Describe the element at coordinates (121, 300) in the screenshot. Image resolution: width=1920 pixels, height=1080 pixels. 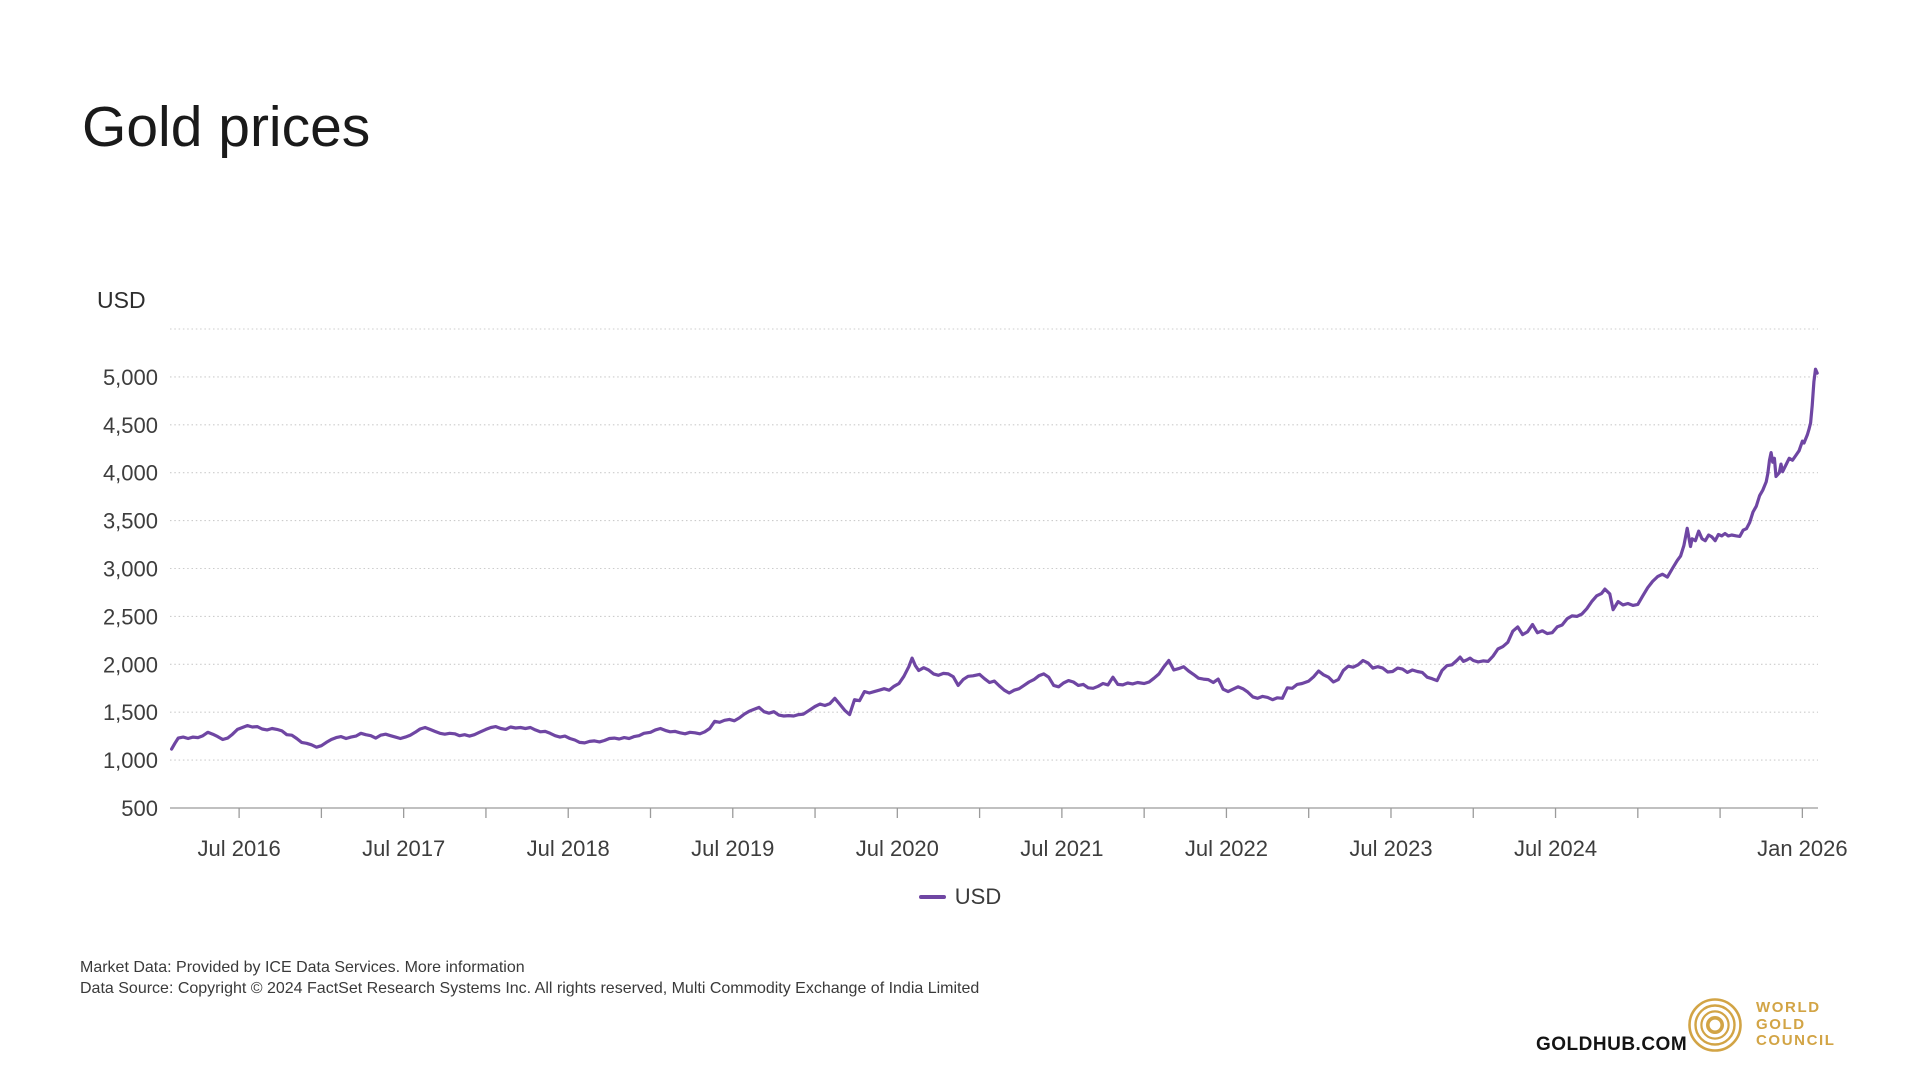
I see `y-axis-title: USD` at that location.